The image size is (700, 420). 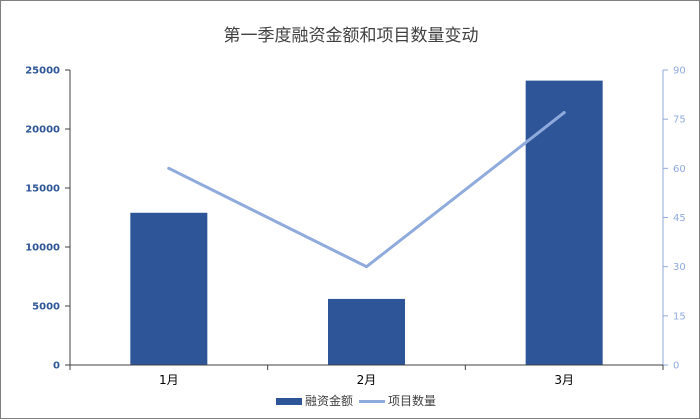 What do you see at coordinates (351, 36) in the screenshot?
I see `chart-title: 第一季度融资金额和项目数量变动` at bounding box center [351, 36].